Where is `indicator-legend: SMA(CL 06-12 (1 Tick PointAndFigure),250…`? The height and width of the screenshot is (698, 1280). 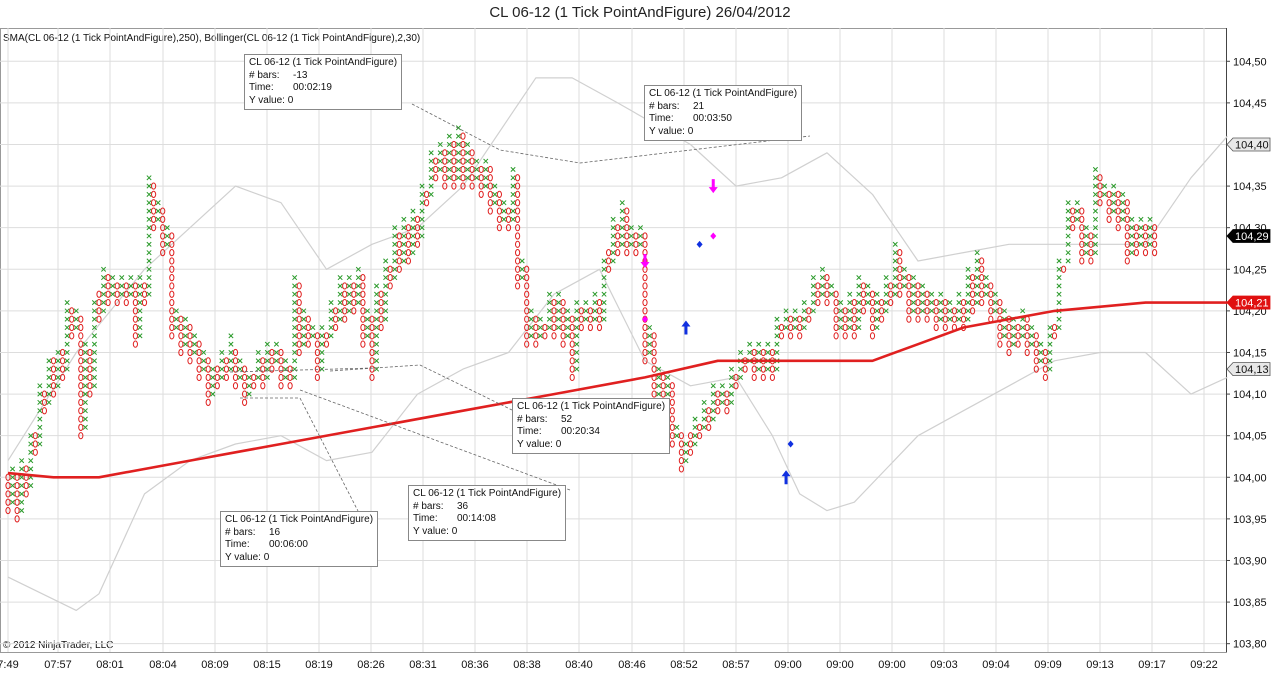
indicator-legend: SMA(CL 06-12 (1 Tick PointAndFigure),250… is located at coordinates (212, 38).